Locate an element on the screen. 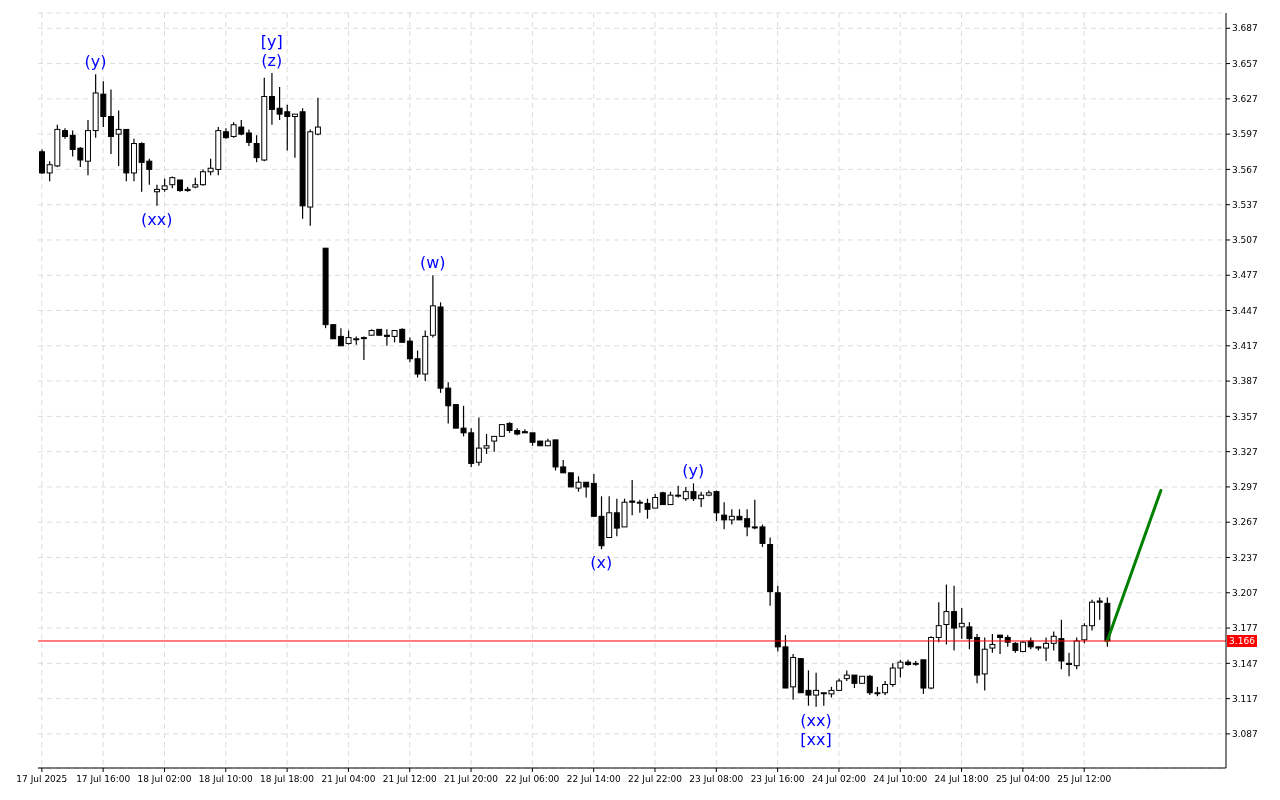 This screenshot has height=800, width=1280. x-tick-label: 21 Jul 20:00 is located at coordinates (471, 779).